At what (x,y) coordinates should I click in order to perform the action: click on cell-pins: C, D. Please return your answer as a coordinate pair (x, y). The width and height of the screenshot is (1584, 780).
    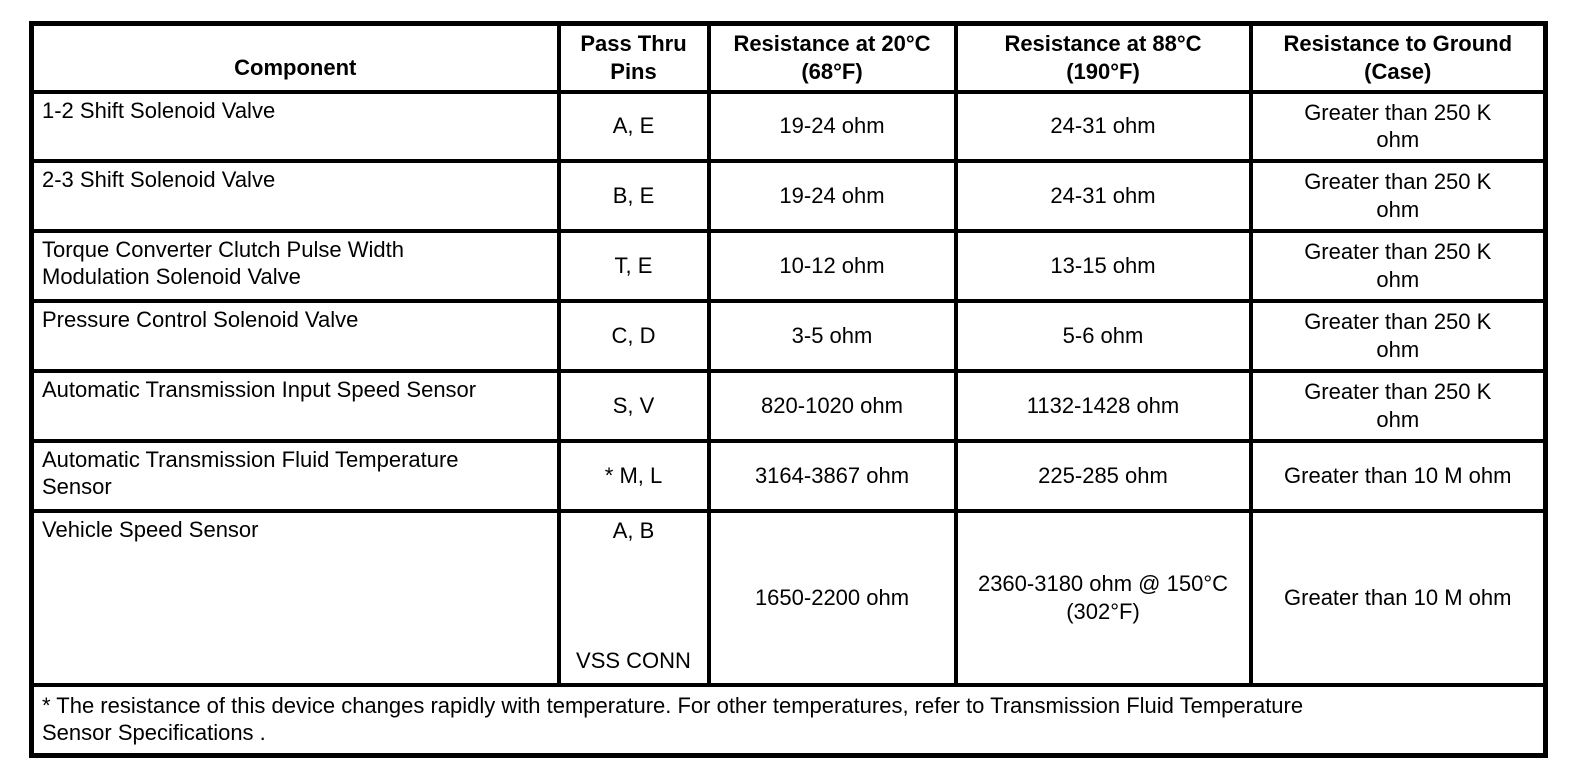
    Looking at the image, I should click on (633, 335).